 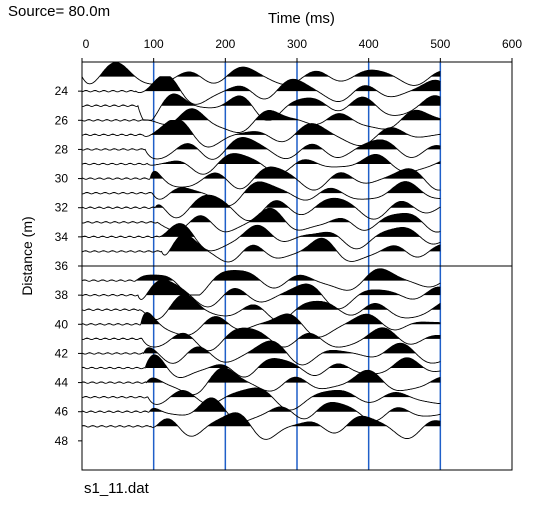 I want to click on trace-27m-wiggle, so click(x=261, y=133).